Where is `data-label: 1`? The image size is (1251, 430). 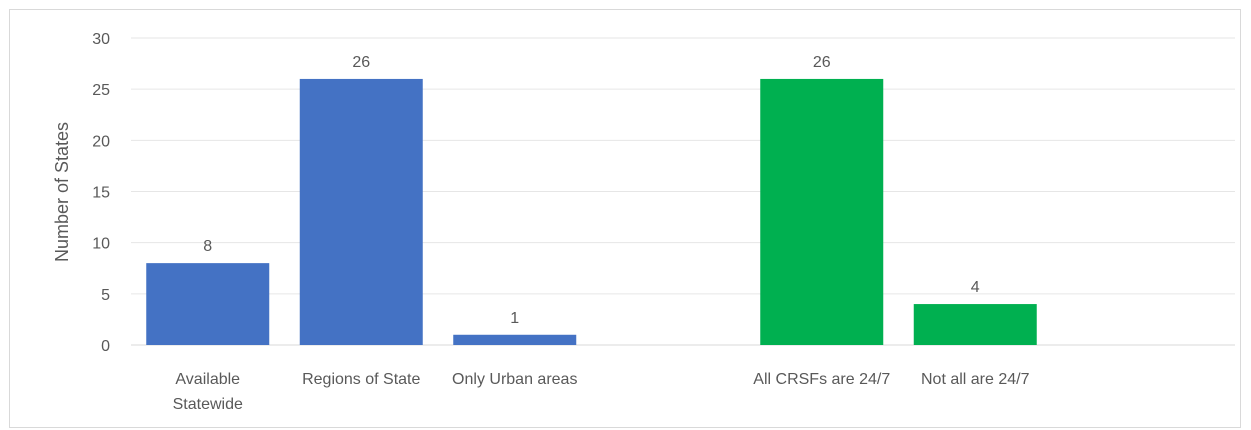
data-label: 1 is located at coordinates (514, 318).